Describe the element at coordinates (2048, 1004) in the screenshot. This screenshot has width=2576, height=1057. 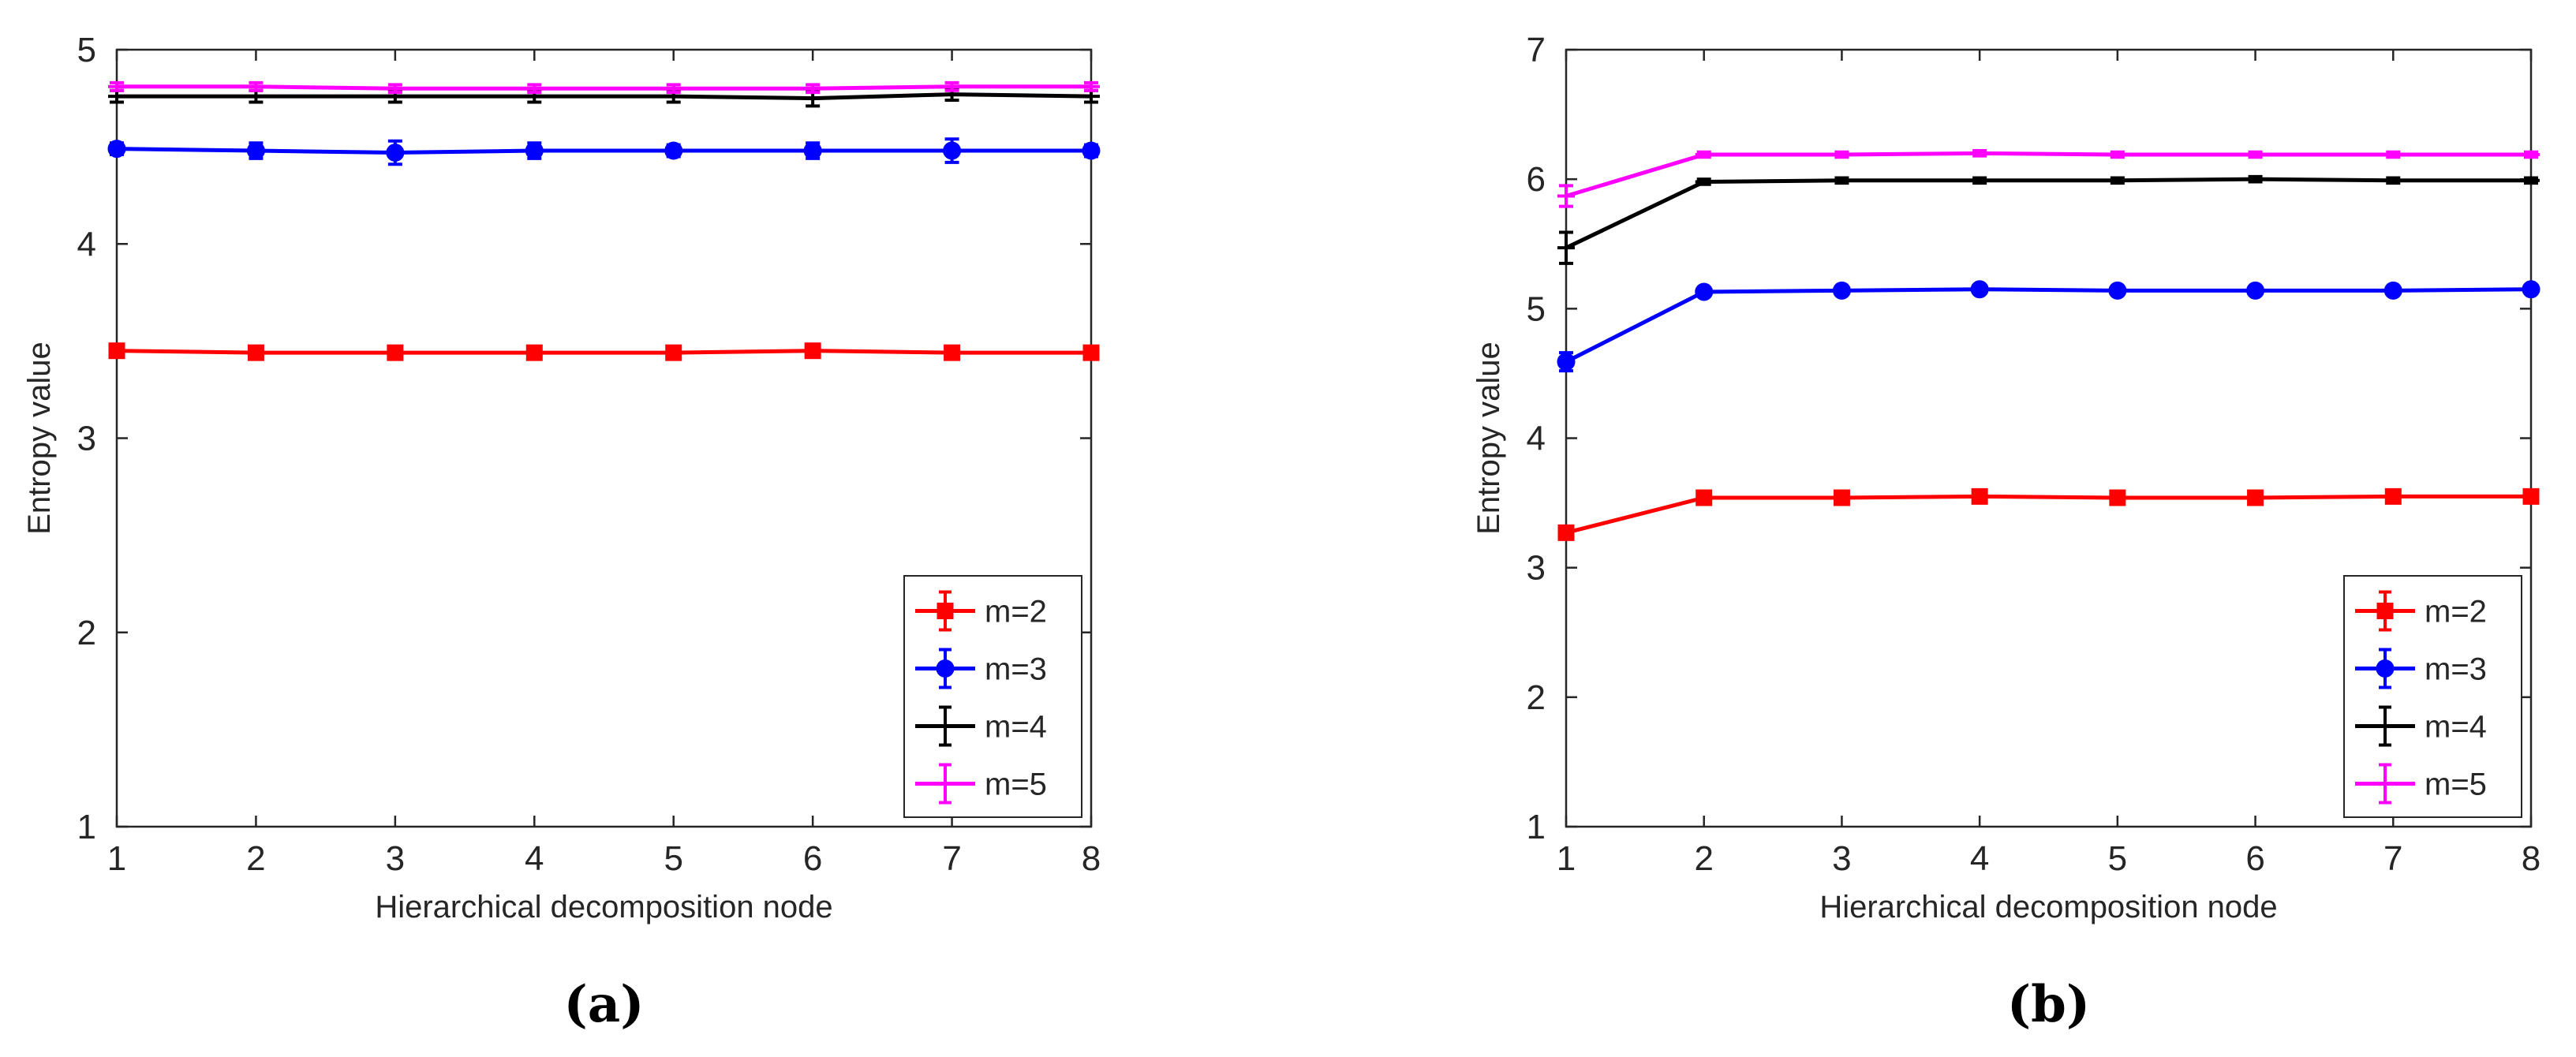
I see `panel-label: (b)` at that location.